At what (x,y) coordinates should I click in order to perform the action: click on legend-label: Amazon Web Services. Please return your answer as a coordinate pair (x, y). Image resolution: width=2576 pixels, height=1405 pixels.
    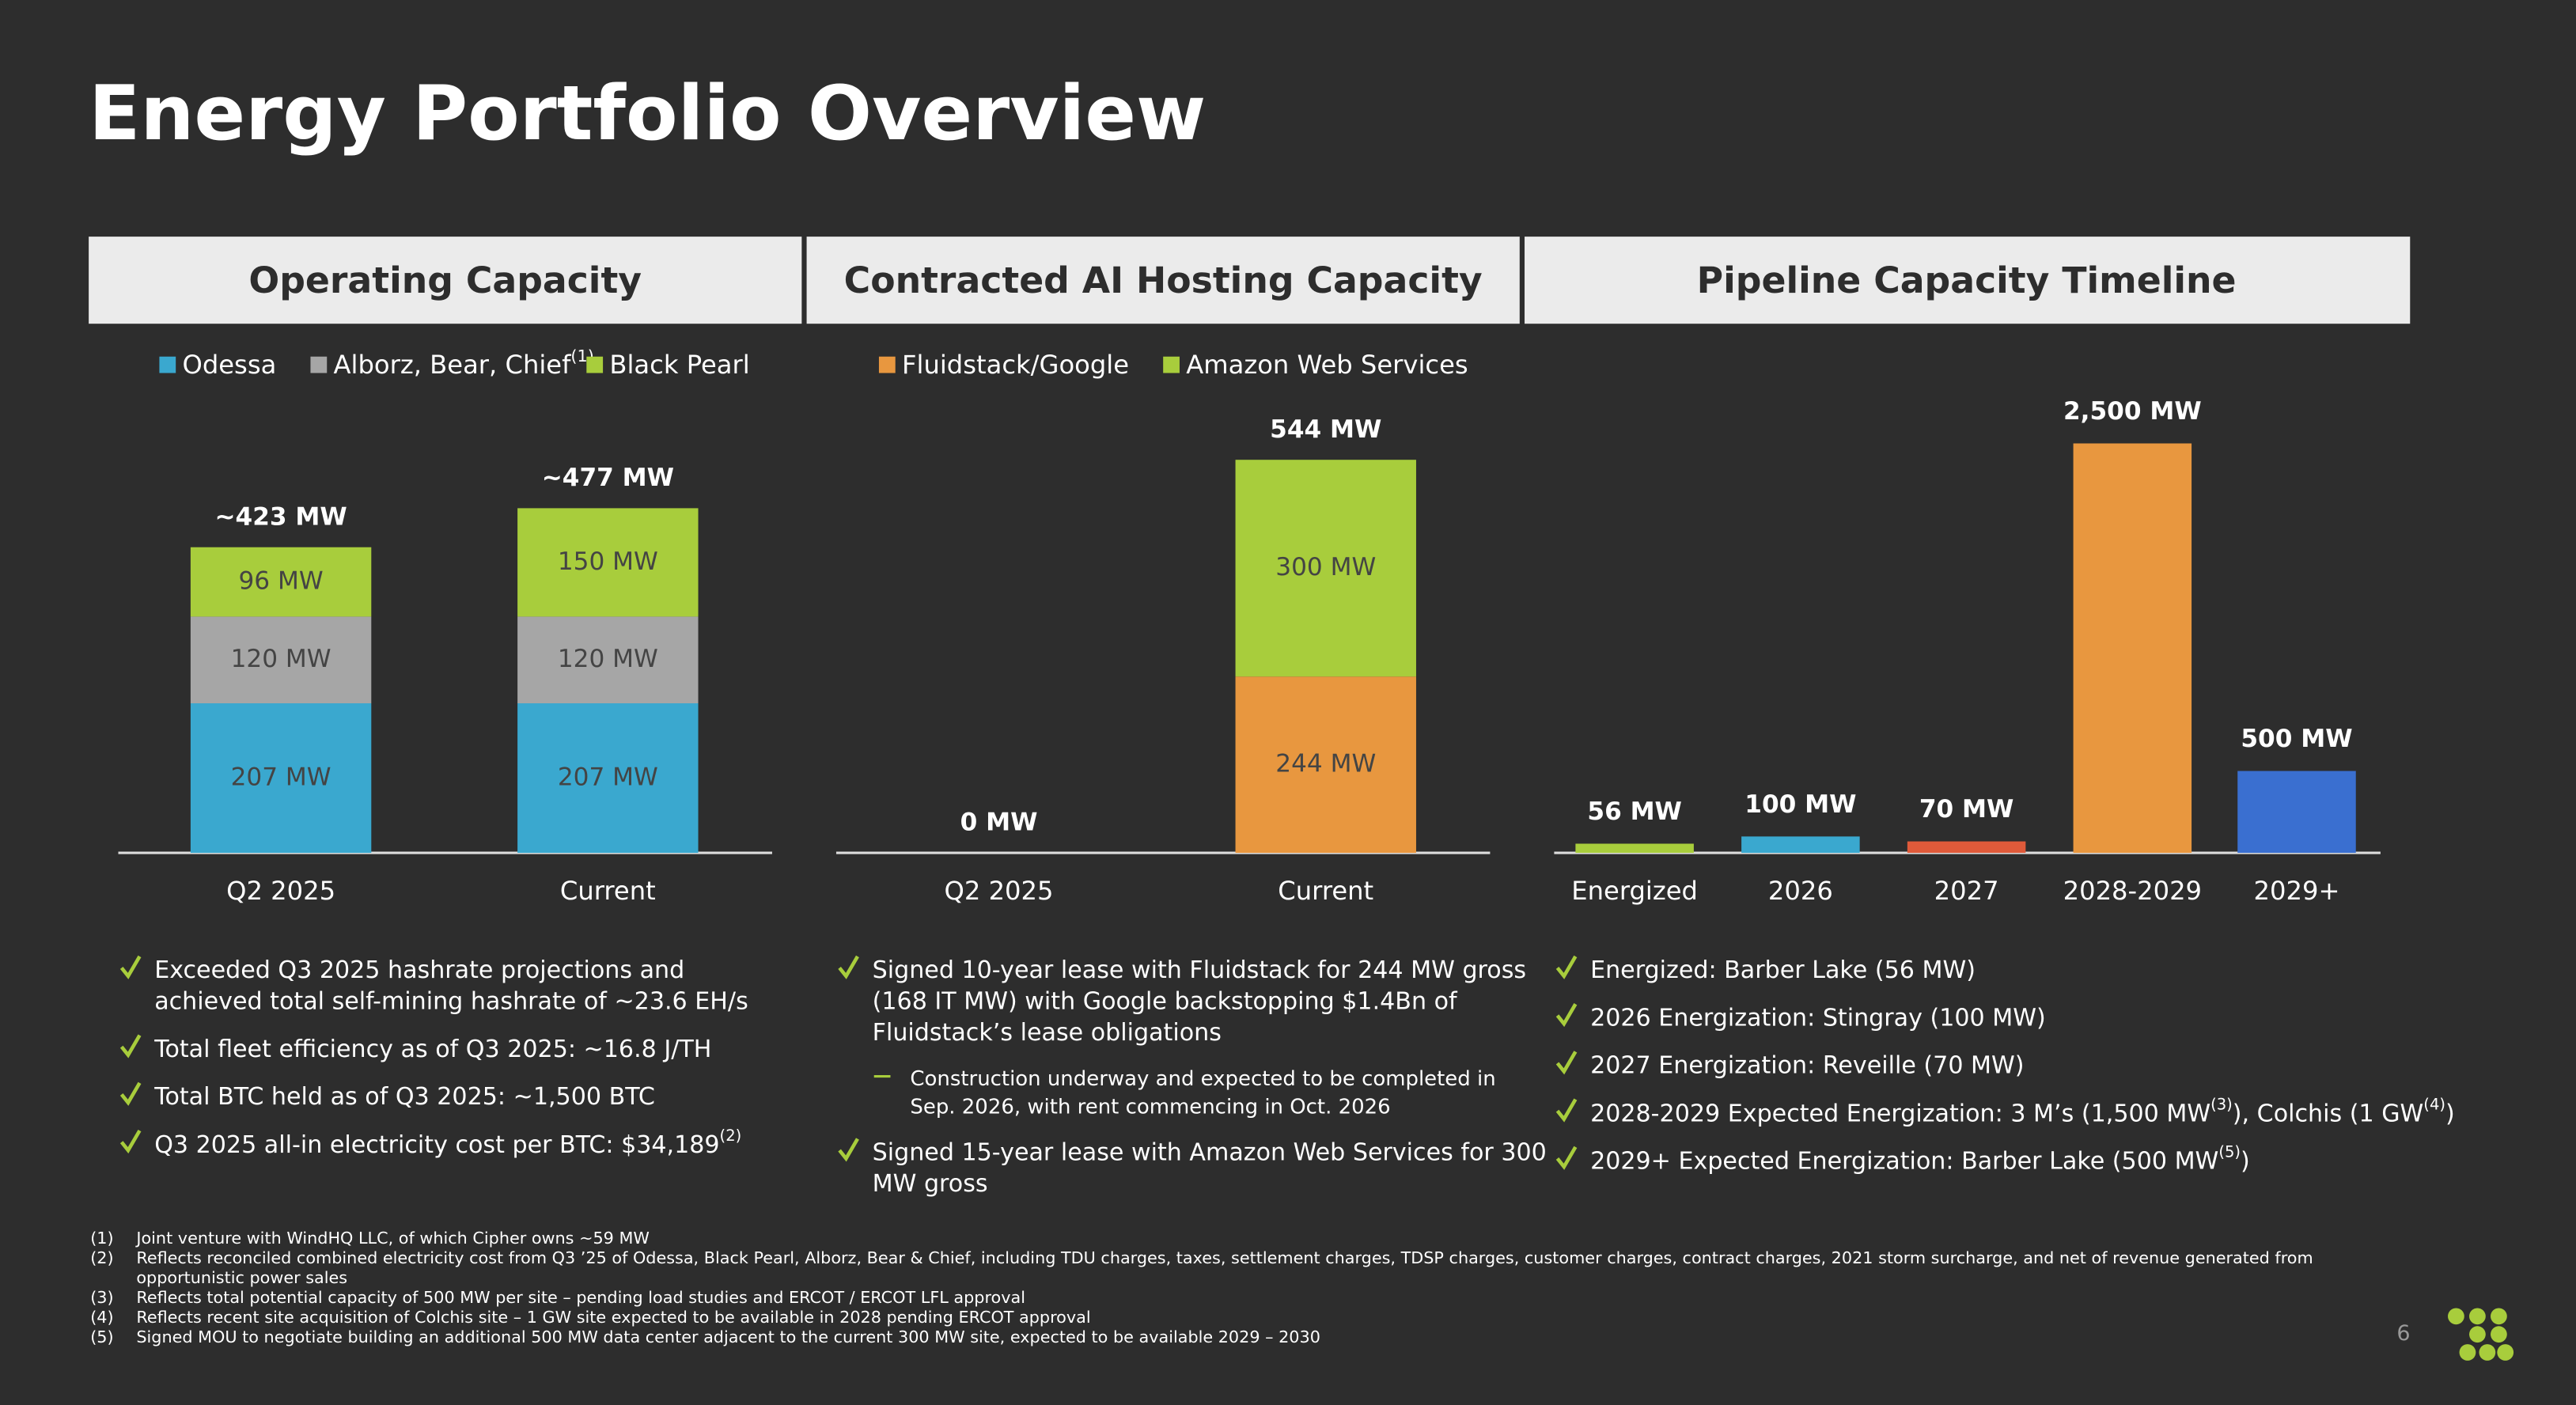
    Looking at the image, I should click on (1327, 365).